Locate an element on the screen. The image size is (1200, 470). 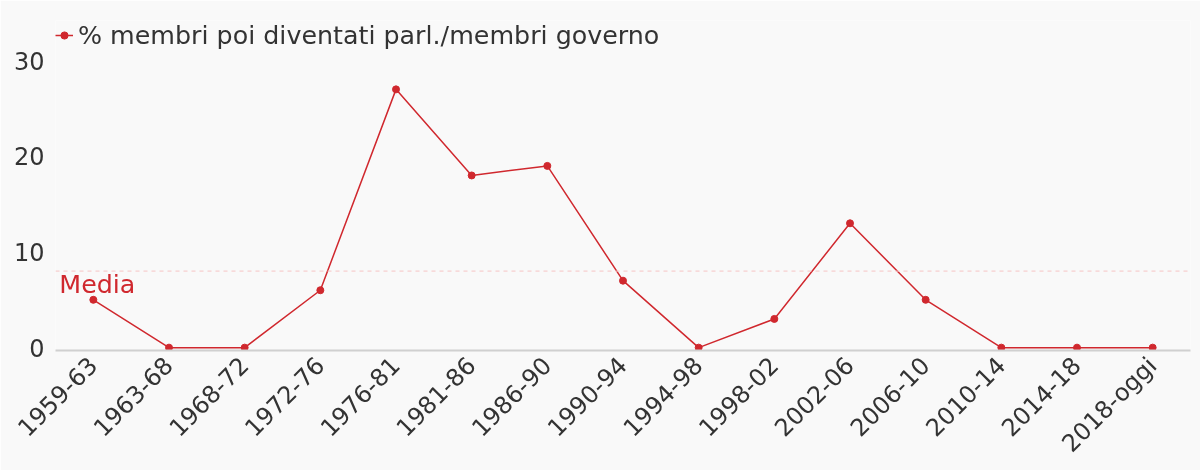
y-tick-label: 10 is located at coordinates (29, 252).